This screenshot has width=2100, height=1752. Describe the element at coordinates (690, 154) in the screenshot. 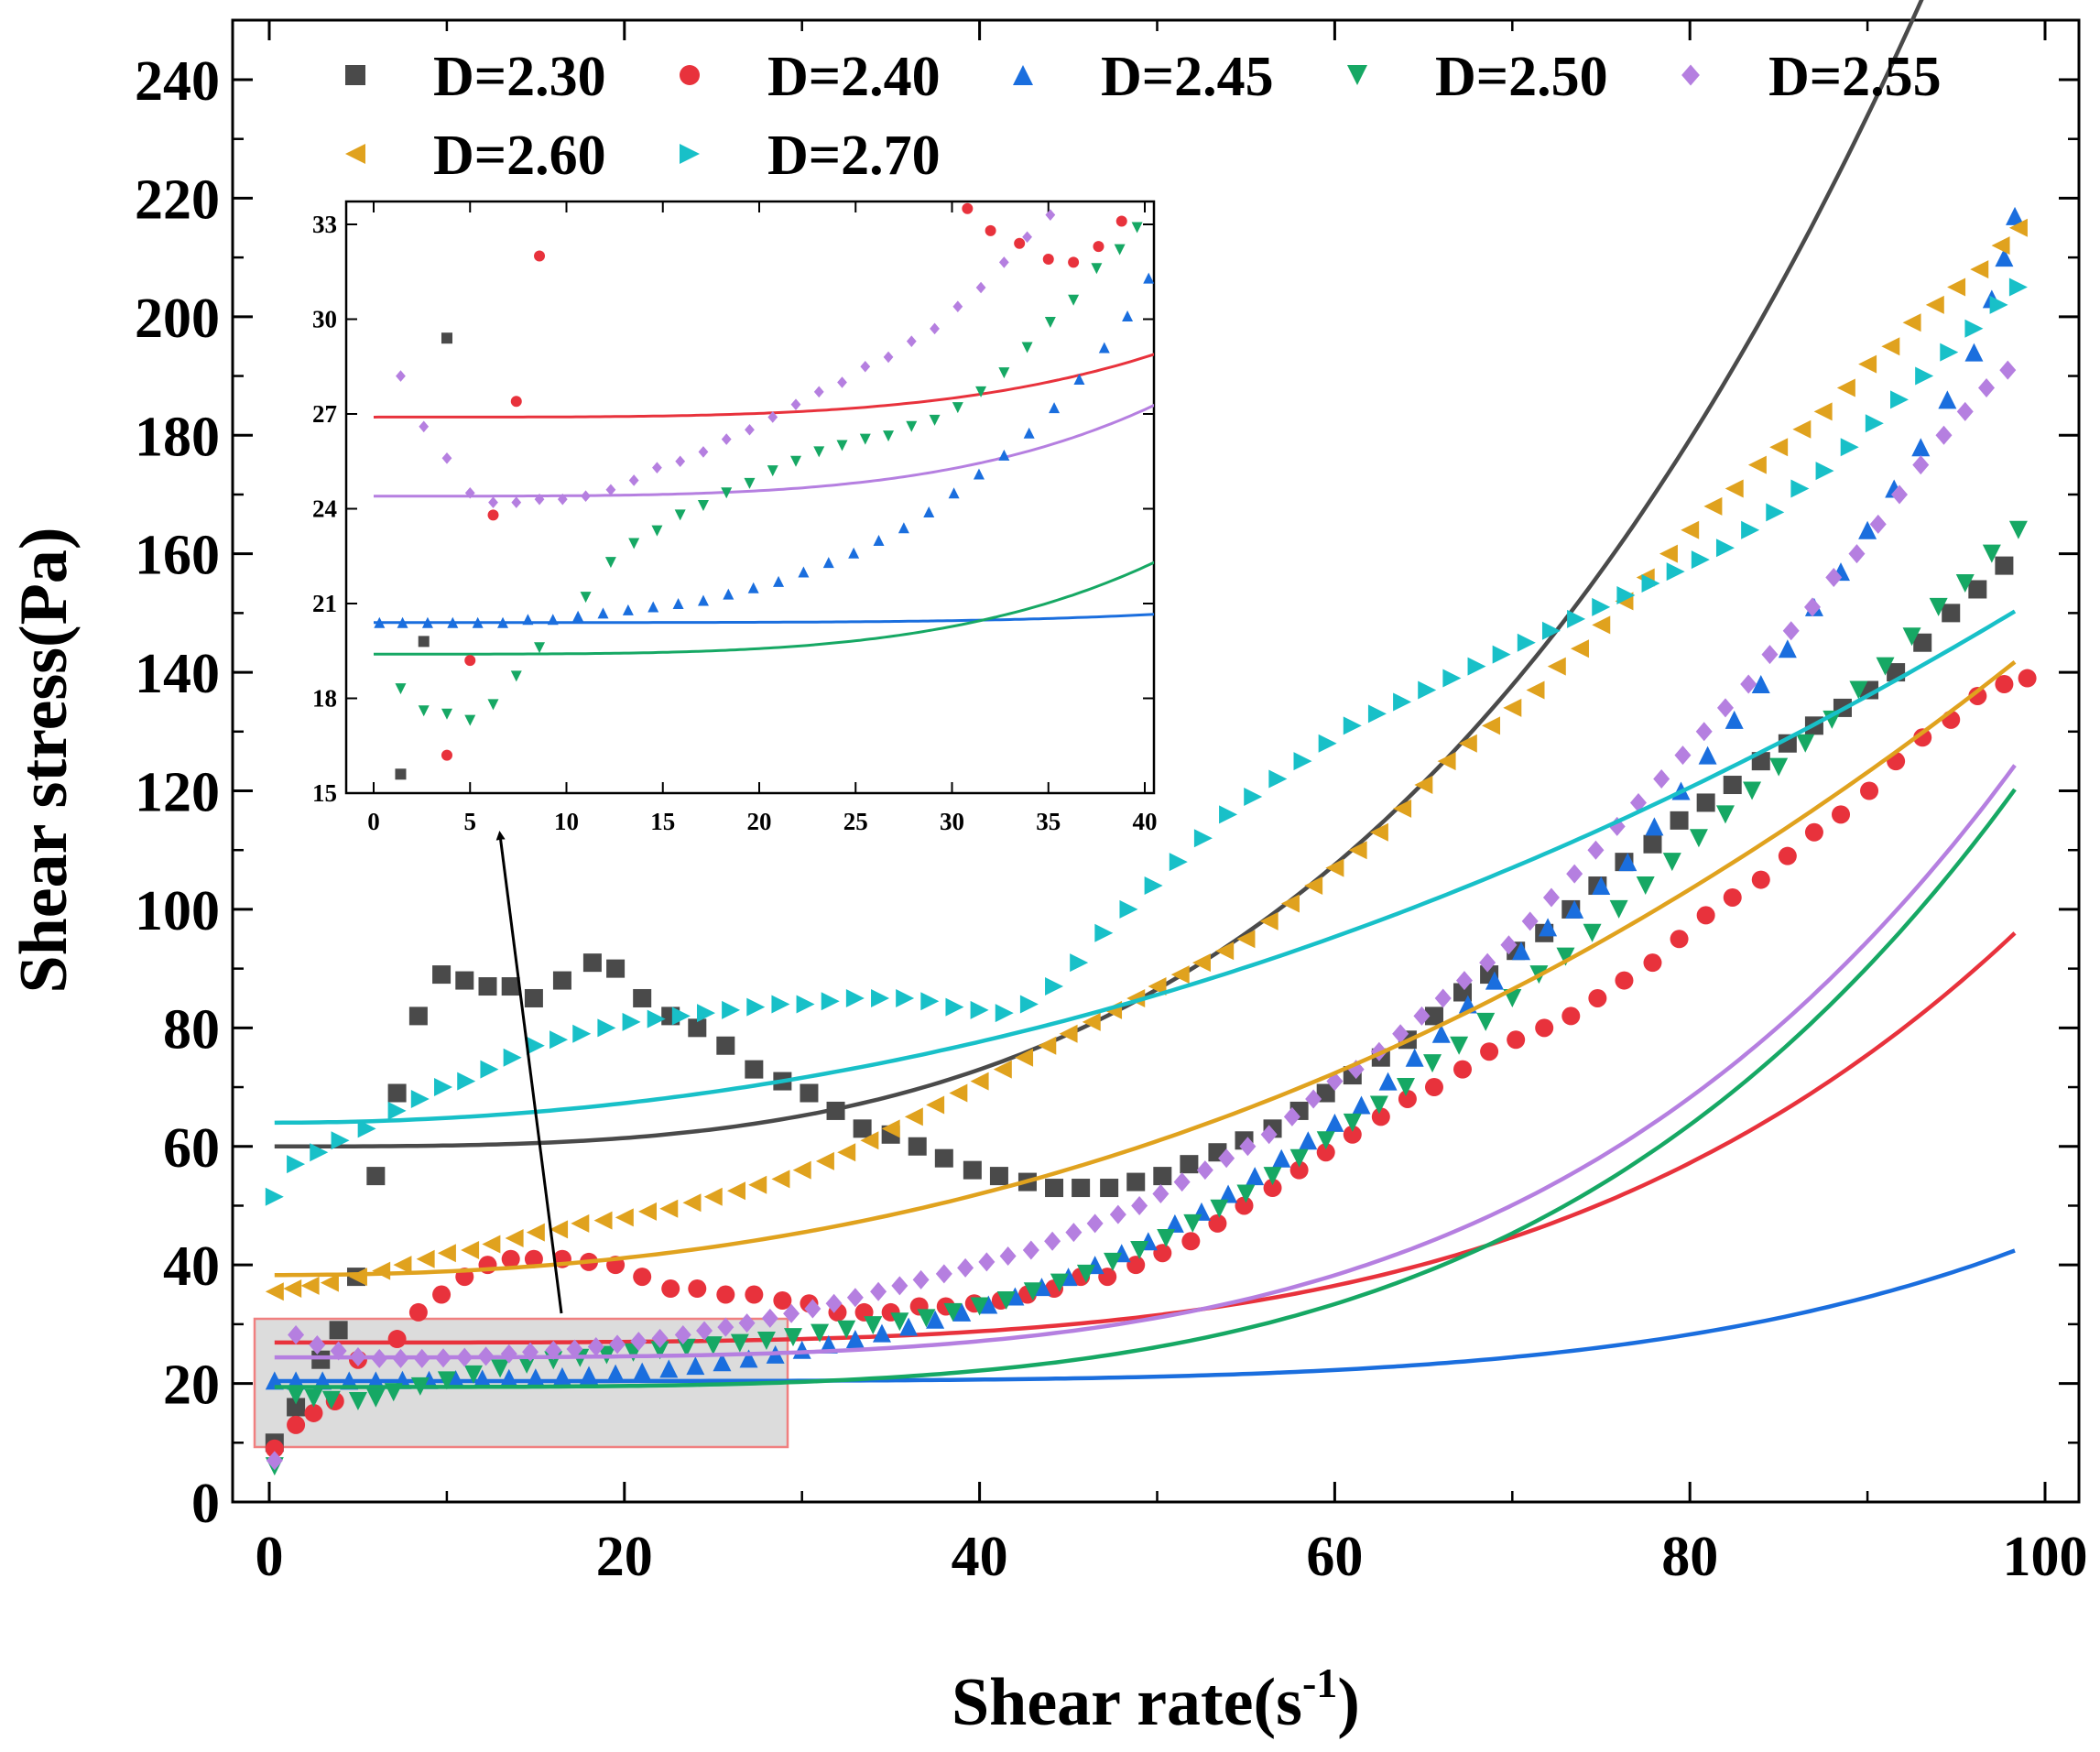

I see `legend-marker` at that location.